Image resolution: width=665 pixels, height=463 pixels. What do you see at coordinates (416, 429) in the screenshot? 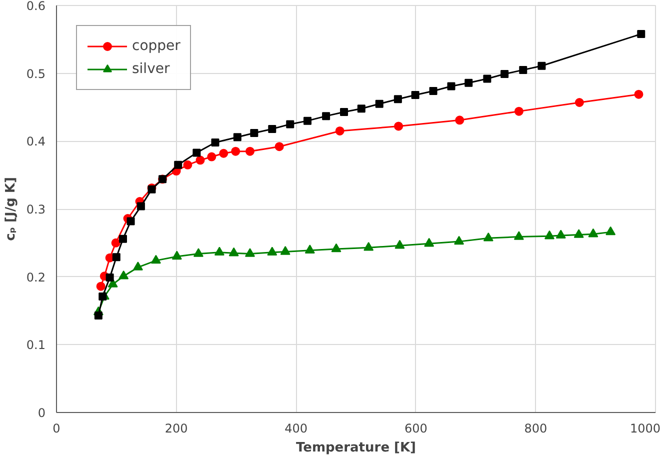
I see `x-tick-label: 600` at bounding box center [416, 429].